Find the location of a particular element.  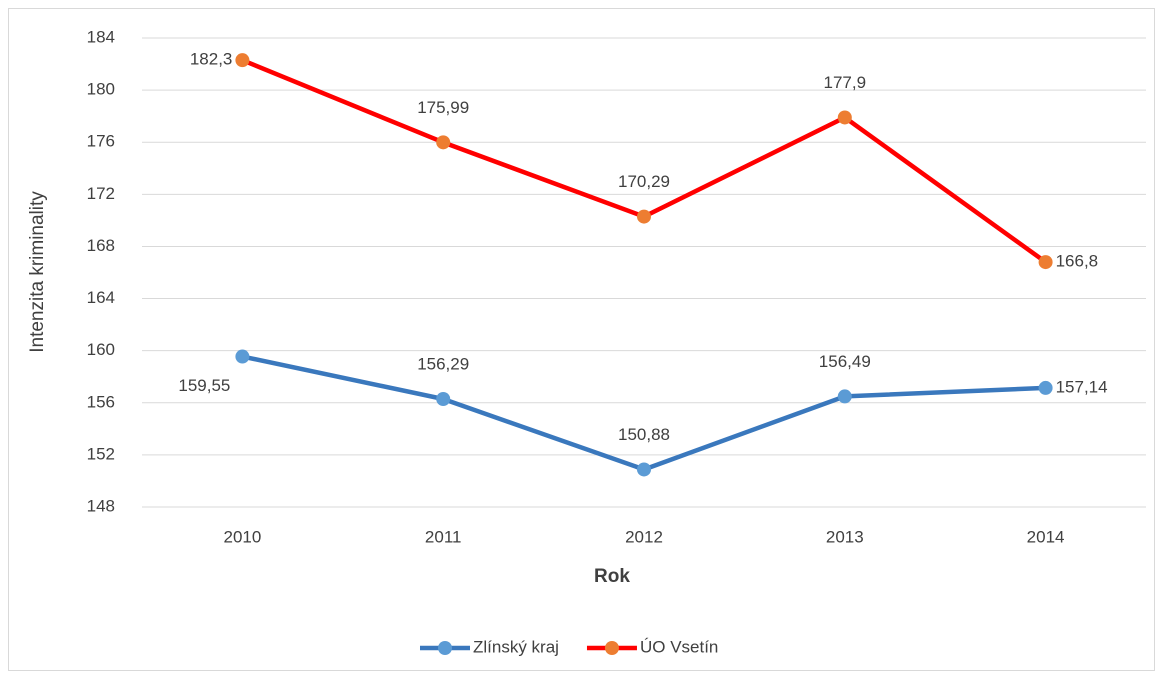

x-tick-label: 2012 is located at coordinates (644, 536).